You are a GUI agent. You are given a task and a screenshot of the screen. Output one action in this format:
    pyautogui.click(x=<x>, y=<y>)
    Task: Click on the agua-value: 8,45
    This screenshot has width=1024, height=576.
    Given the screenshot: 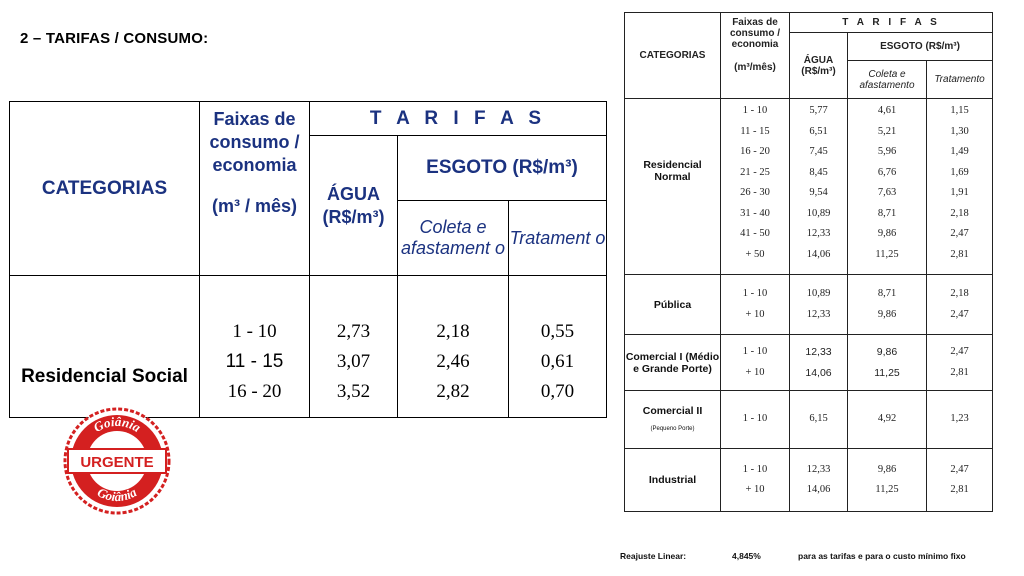 What is the action you would take?
    pyautogui.click(x=818, y=172)
    